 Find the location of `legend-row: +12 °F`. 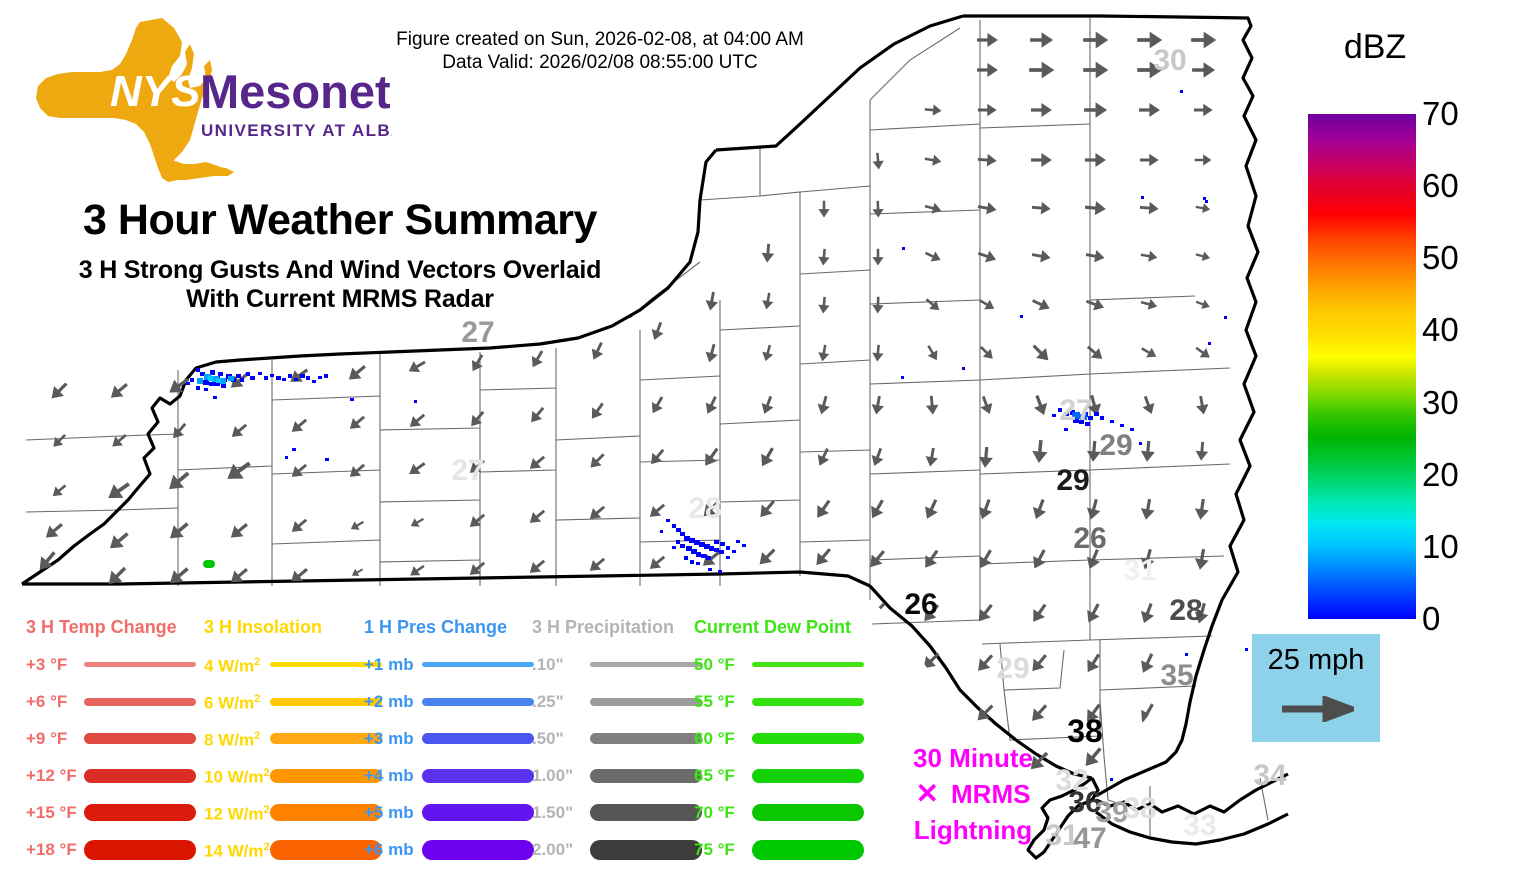

legend-row: +12 °F is located at coordinates (114, 775).